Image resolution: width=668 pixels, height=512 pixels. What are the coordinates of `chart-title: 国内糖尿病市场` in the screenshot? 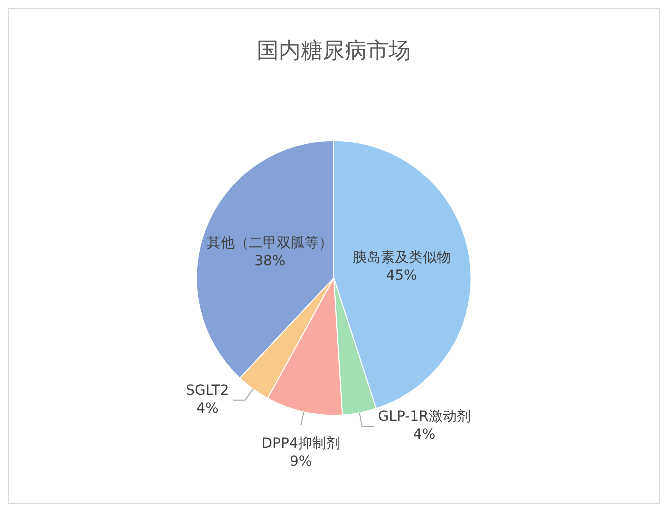 It's located at (334, 51).